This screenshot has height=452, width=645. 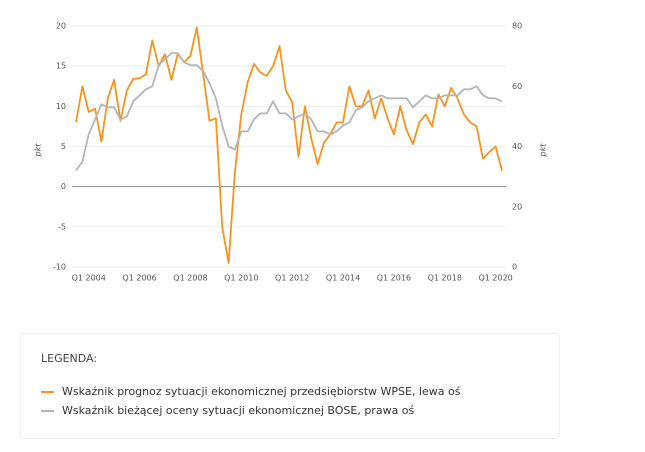 I want to click on y2-tick-label: 60, so click(x=517, y=86).